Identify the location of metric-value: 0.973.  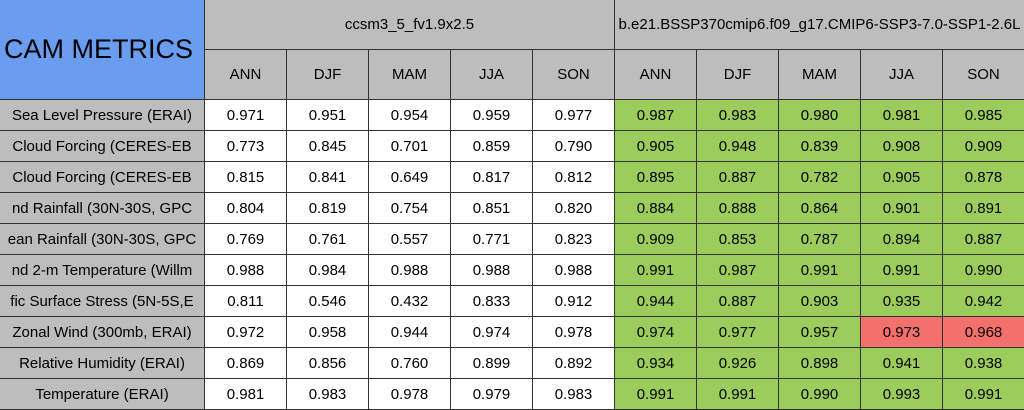
(902, 332).